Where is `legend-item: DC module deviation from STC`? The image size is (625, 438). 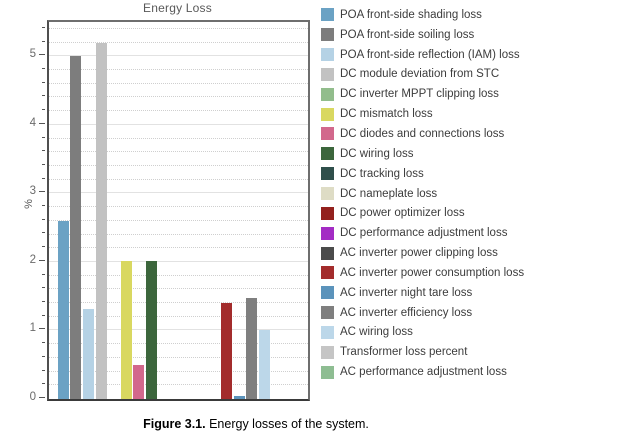
legend-item: DC module deviation from STC is located at coordinates (422, 75).